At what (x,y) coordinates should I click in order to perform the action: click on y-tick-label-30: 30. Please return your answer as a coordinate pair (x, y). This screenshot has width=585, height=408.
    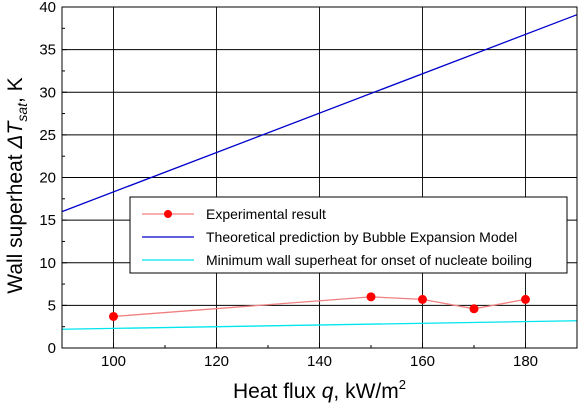
    Looking at the image, I should click on (47, 92).